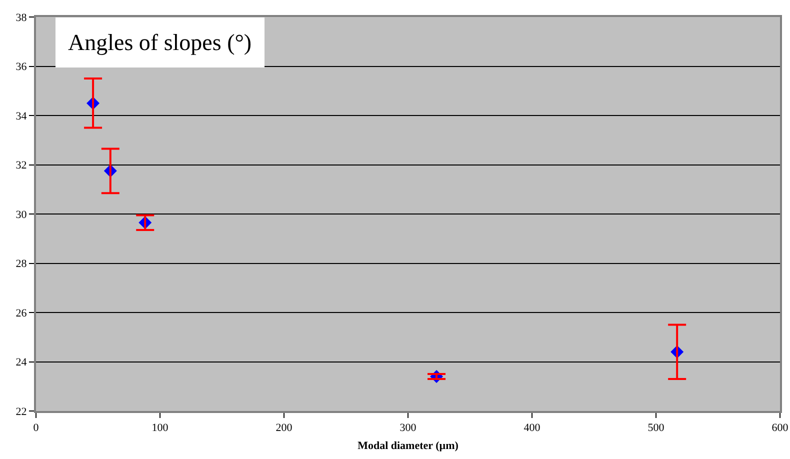 The image size is (790, 459). I want to click on y-tick-label: 30, so click(22, 214).